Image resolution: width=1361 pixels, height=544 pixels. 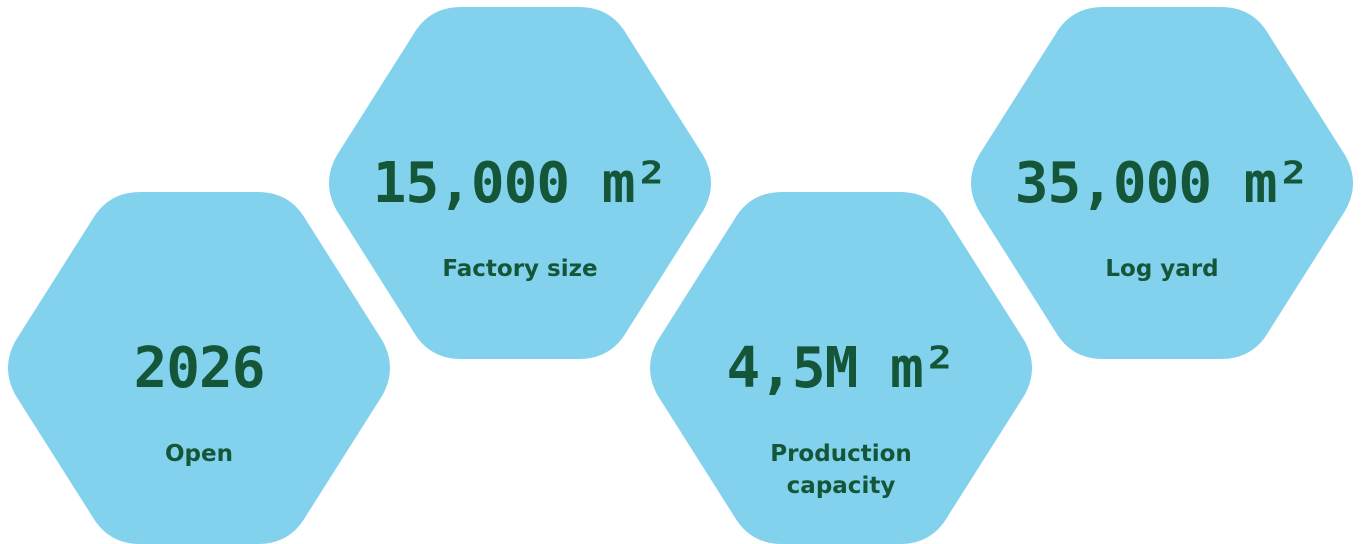 I want to click on stat-label: Log yard, so click(x=1162, y=269).